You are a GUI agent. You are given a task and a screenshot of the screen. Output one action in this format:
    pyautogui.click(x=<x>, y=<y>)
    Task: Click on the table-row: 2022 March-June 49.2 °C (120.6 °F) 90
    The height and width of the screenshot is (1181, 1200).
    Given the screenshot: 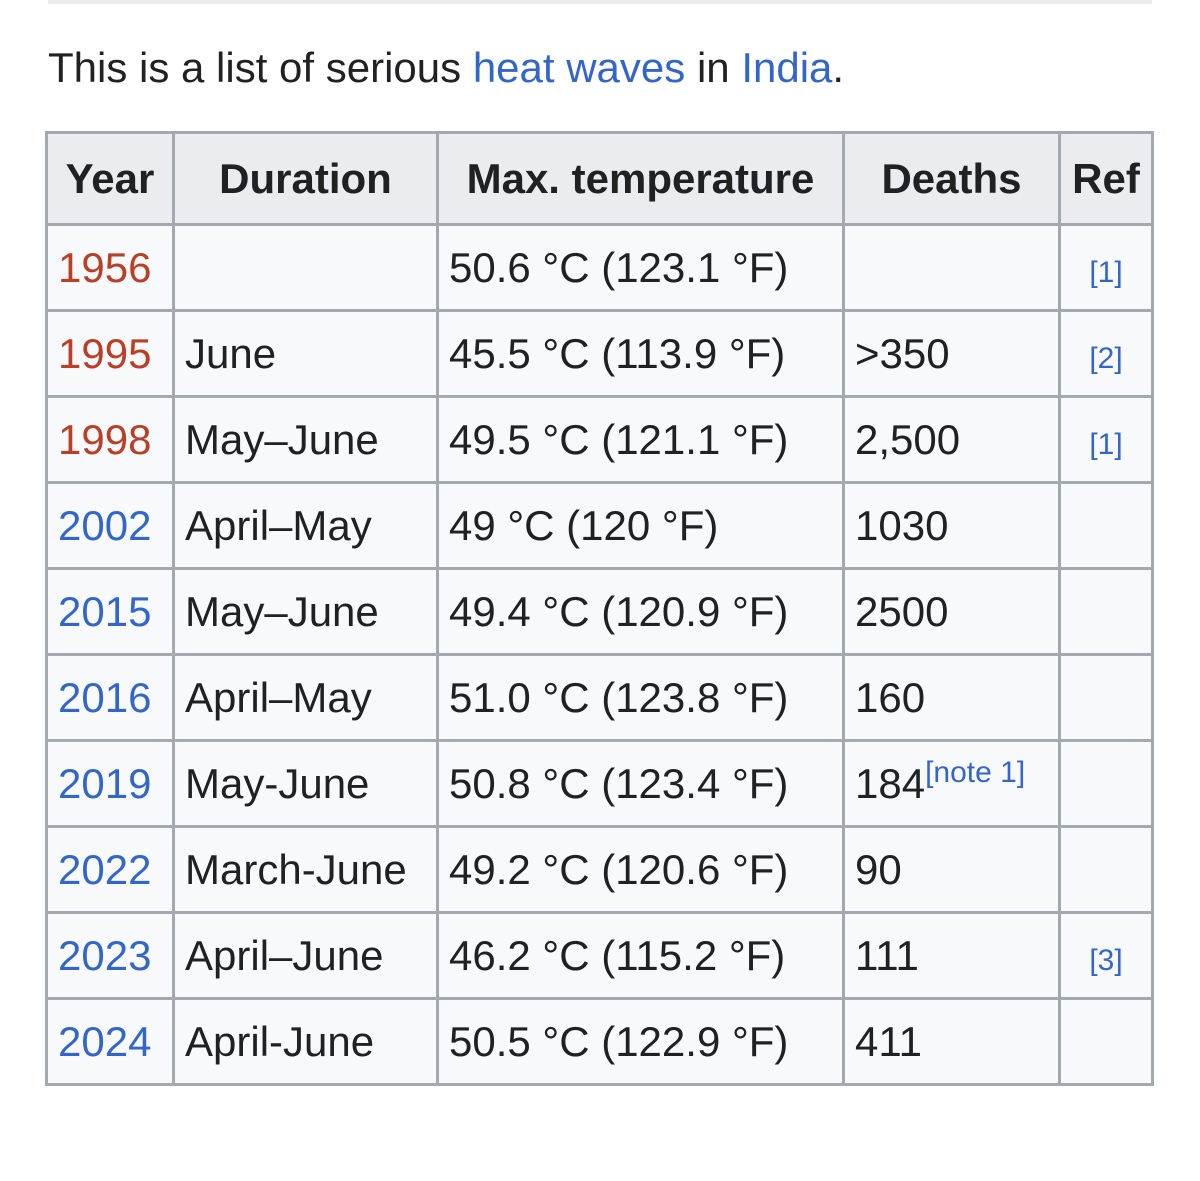 What is the action you would take?
    pyautogui.click(x=599, y=869)
    